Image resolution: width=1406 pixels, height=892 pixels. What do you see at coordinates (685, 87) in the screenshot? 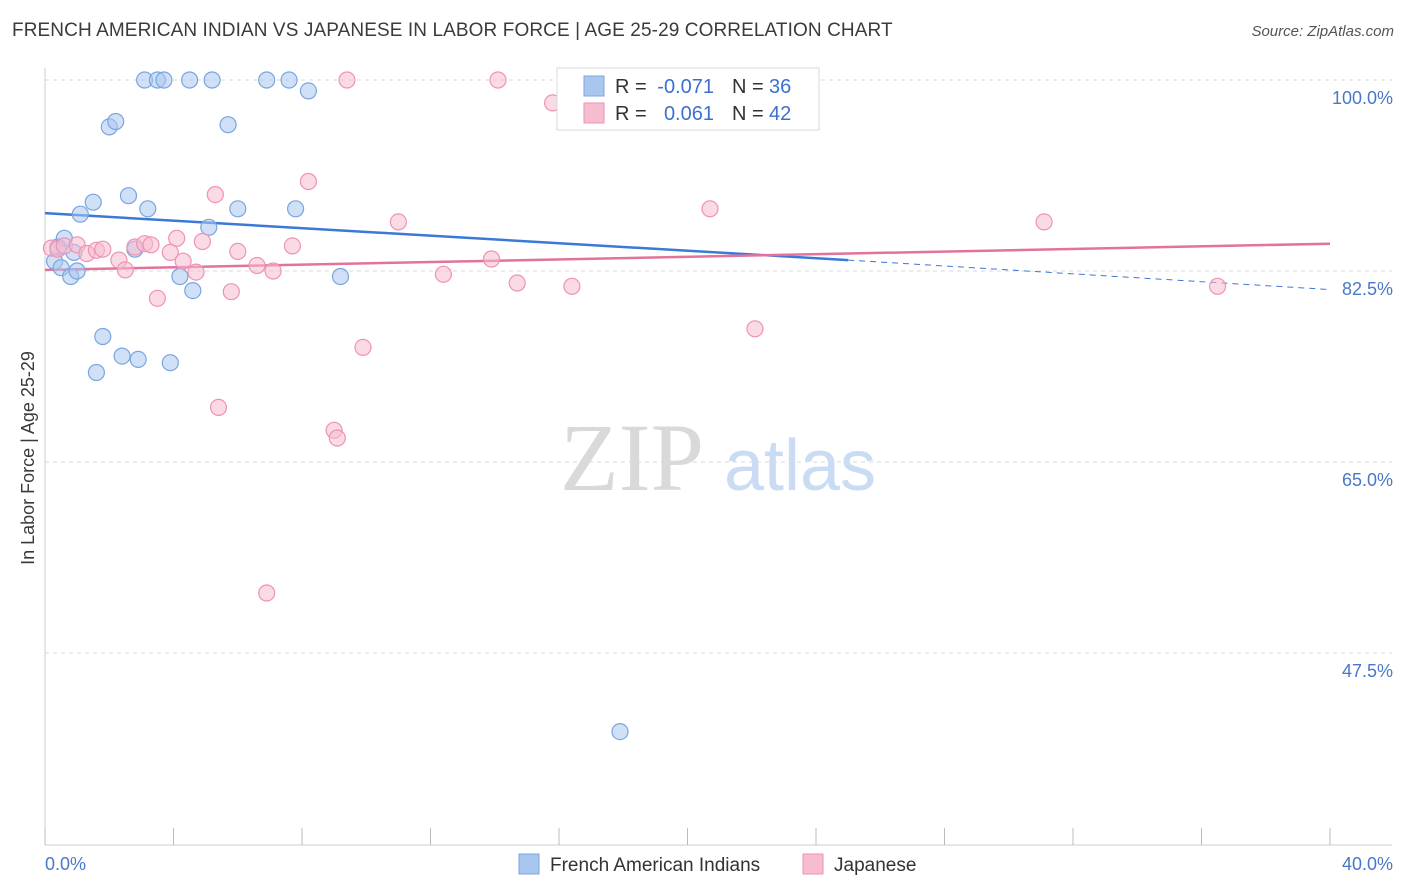
I see `legend-r-value: -0.071` at bounding box center [685, 87].